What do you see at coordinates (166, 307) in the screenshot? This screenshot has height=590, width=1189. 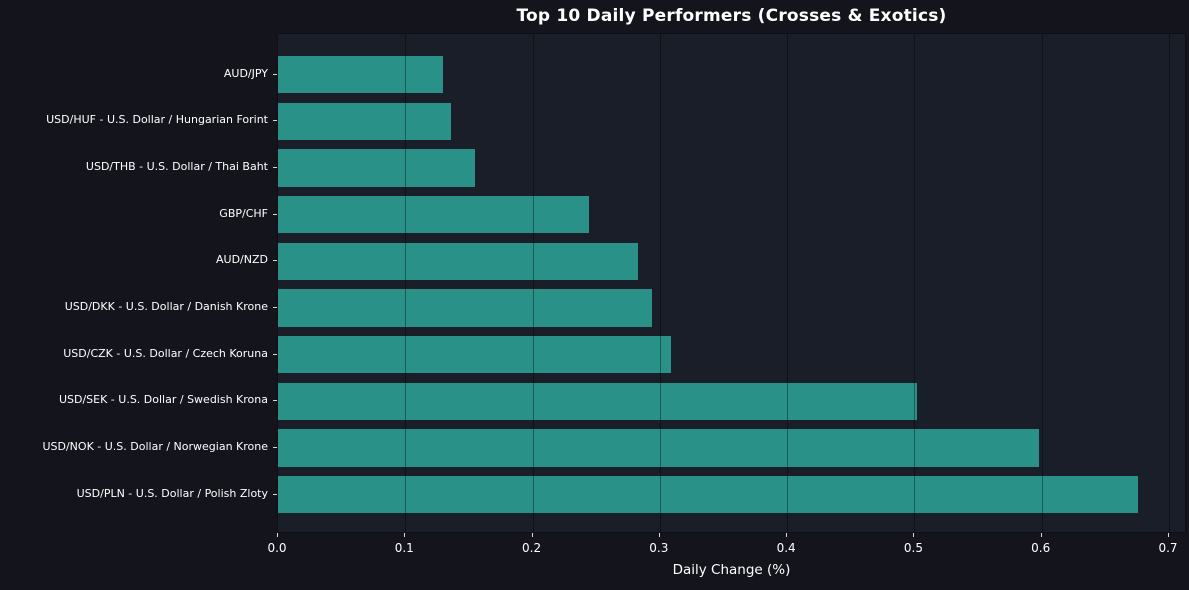 I see `y-tick-label: USD/DKK - U.S. Dollar / Danish Krone` at bounding box center [166, 307].